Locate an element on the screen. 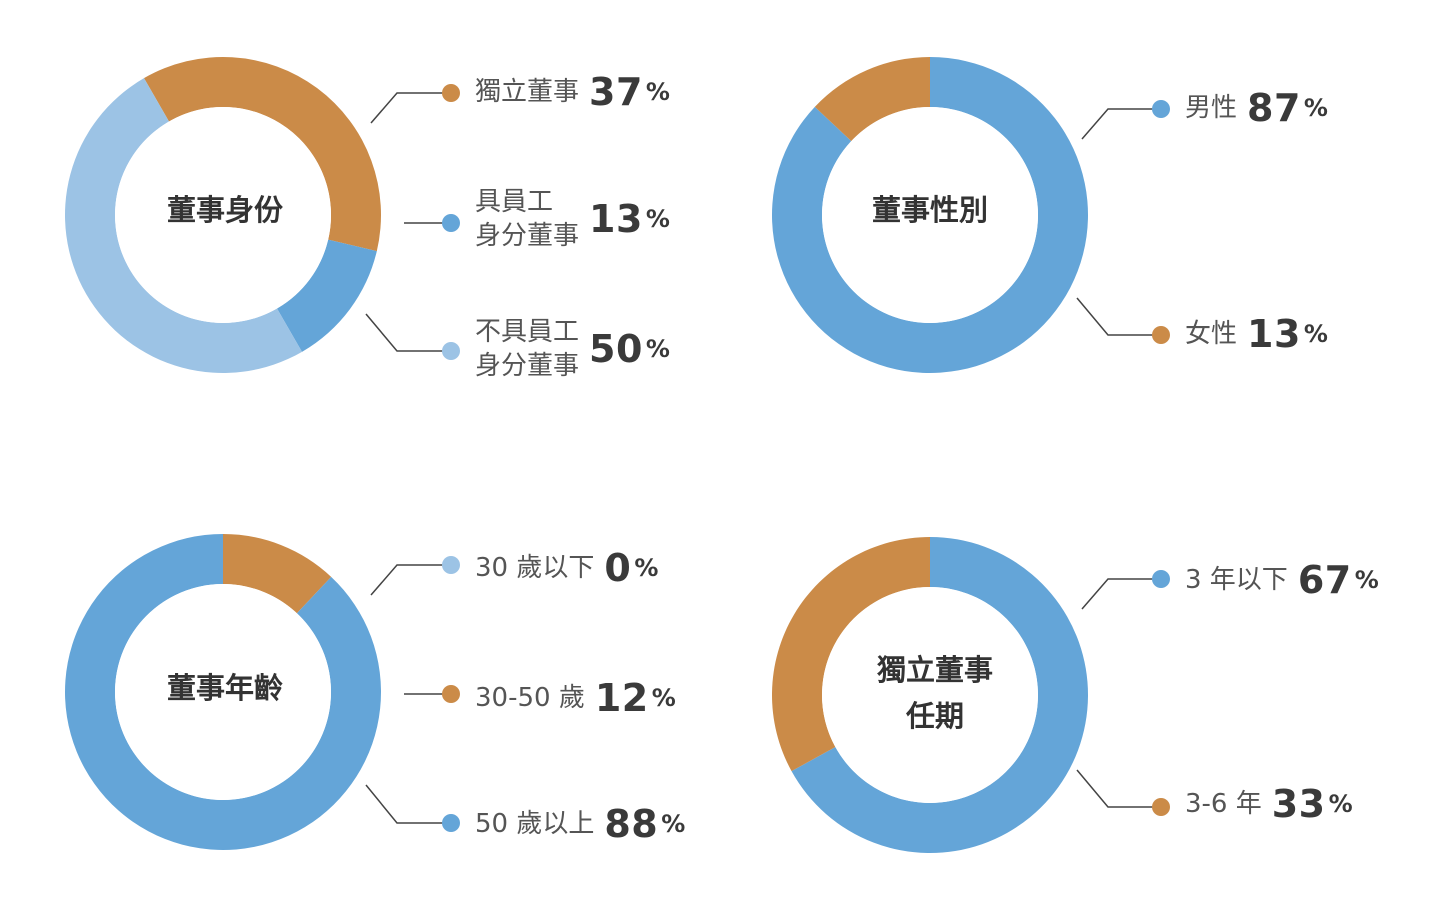  legend-label: 獨立董事 is located at coordinates (527, 92).